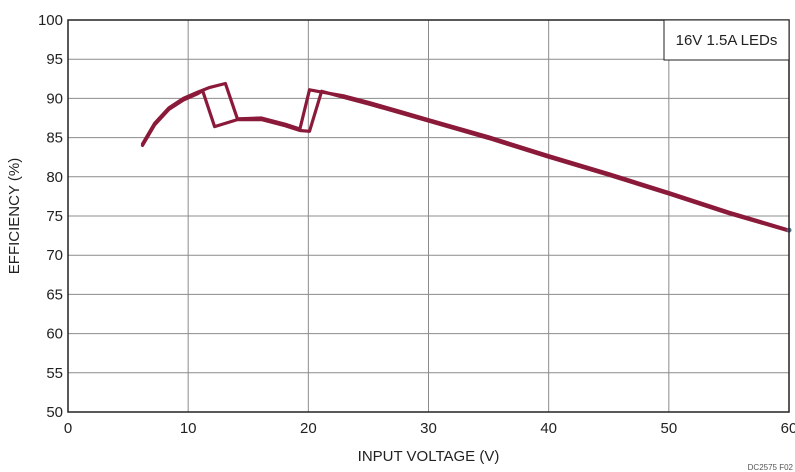 This screenshot has width=795, height=472. Describe the element at coordinates (188, 428) in the screenshot. I see `x-tick-label: 10` at that location.